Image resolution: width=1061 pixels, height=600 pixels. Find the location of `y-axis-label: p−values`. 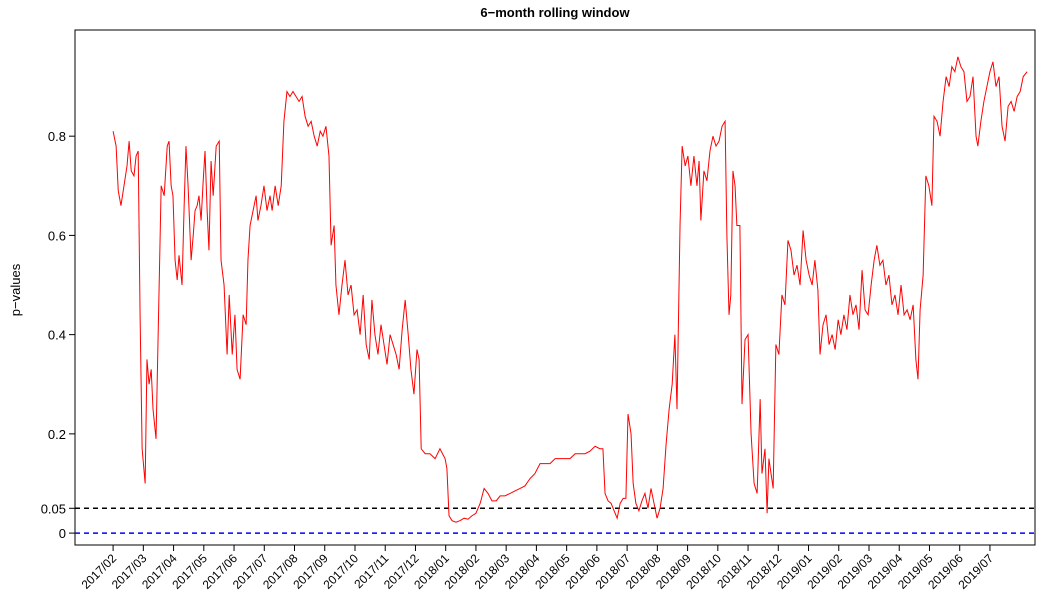

y-axis-label: p−values is located at coordinates (15, 289).